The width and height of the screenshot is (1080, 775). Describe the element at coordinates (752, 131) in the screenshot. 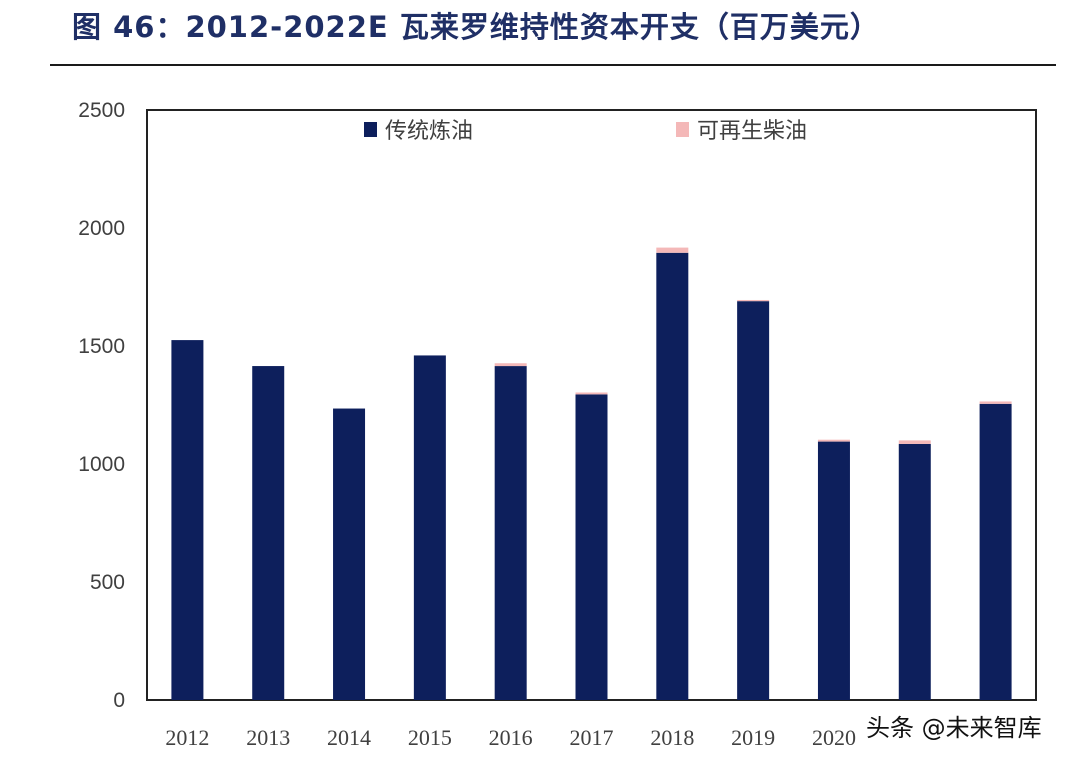

I see `legend-label: 可再生柴油` at that location.